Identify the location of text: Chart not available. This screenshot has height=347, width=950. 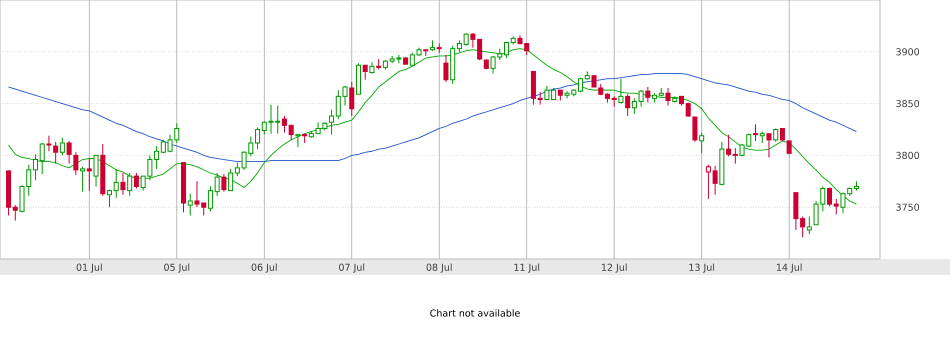
(475, 313).